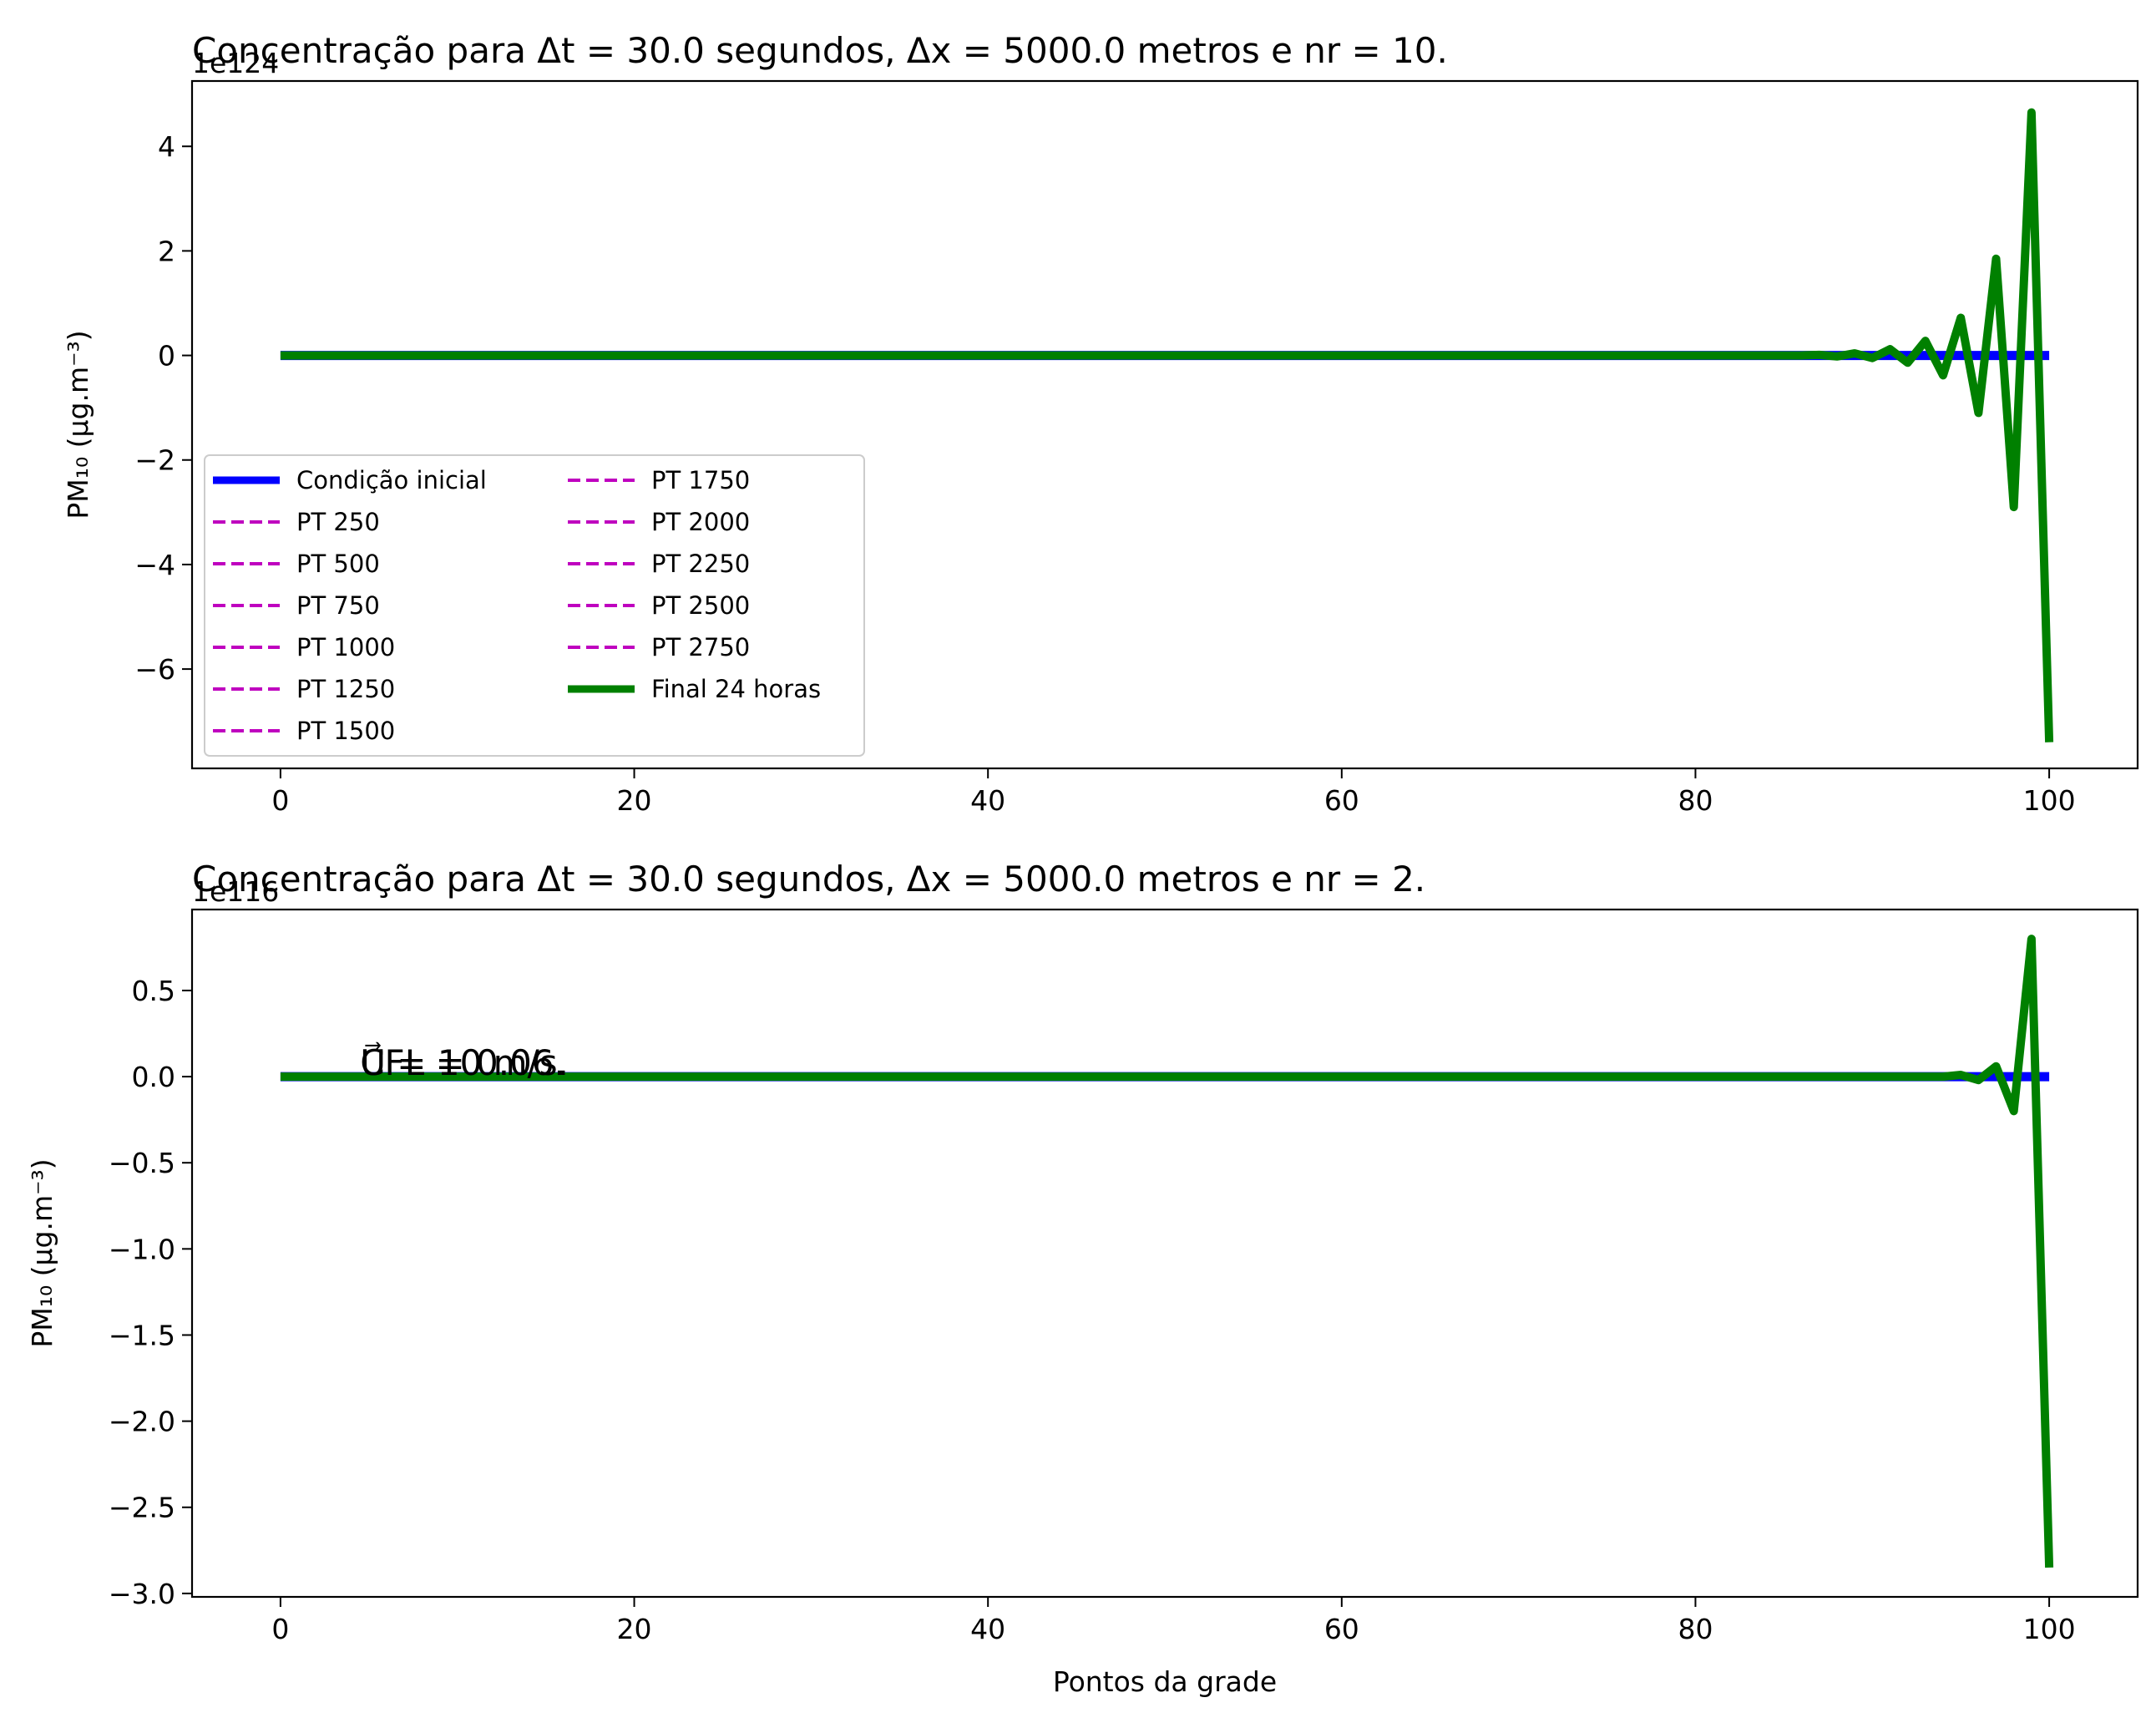 Image resolution: width=2156 pixels, height=1723 pixels. What do you see at coordinates (700, 605) in the screenshot?
I see `legend-label: PT 2500` at bounding box center [700, 605].